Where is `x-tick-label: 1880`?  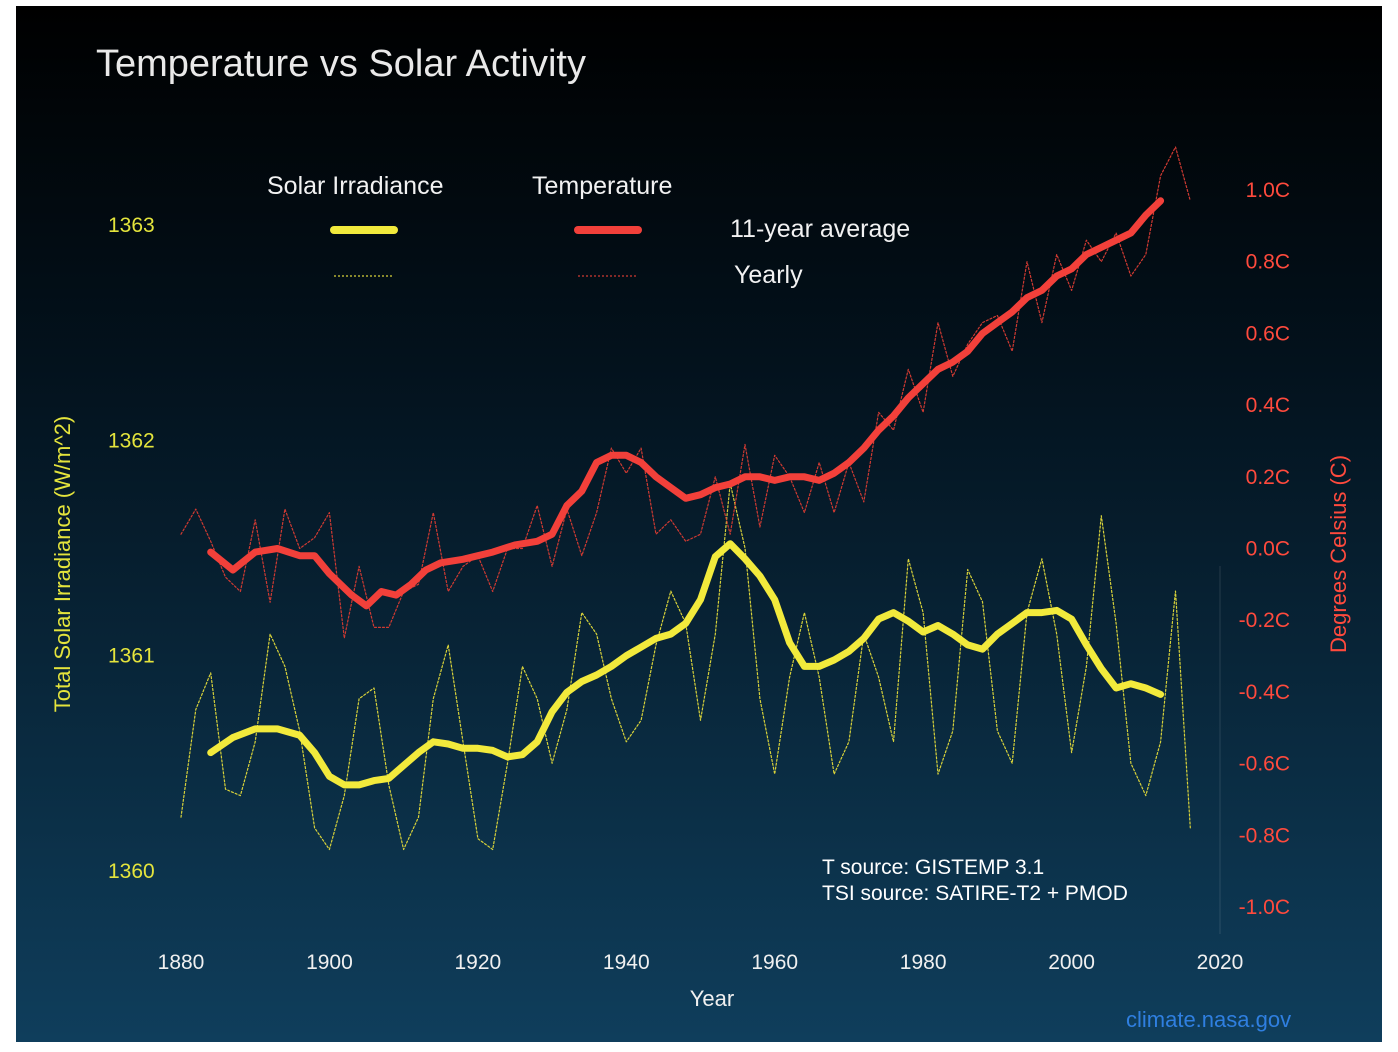
x-tick-label: 1880 is located at coordinates (181, 962).